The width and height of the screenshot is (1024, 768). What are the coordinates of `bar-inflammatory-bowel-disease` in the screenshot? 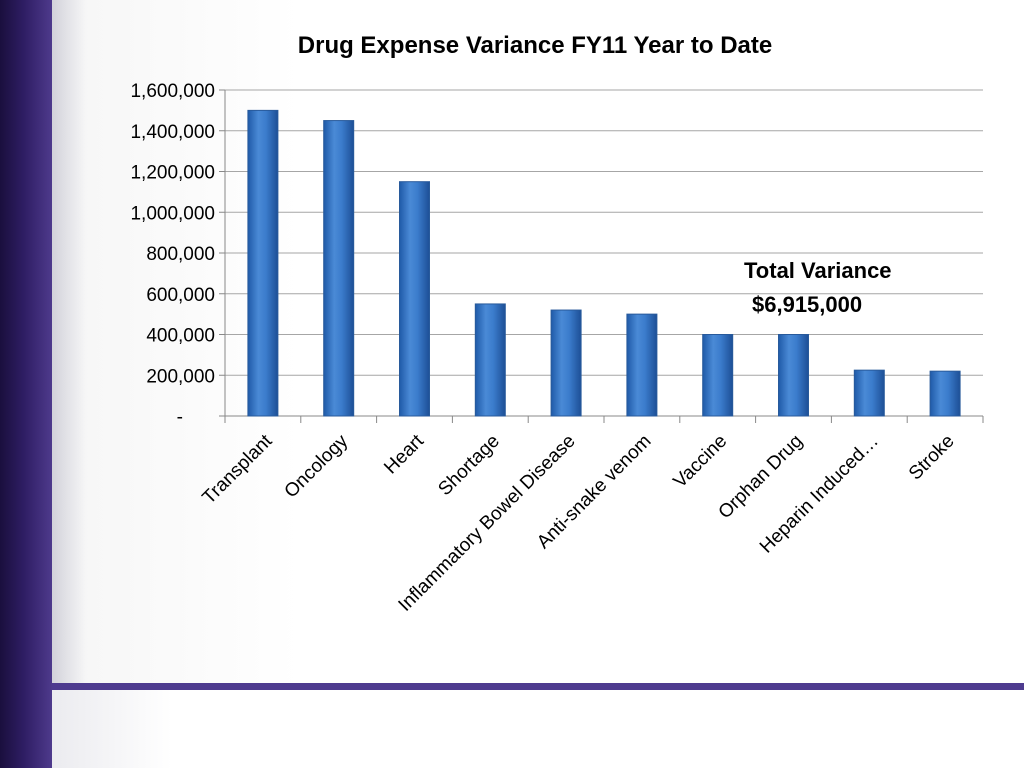 It's located at (566, 363).